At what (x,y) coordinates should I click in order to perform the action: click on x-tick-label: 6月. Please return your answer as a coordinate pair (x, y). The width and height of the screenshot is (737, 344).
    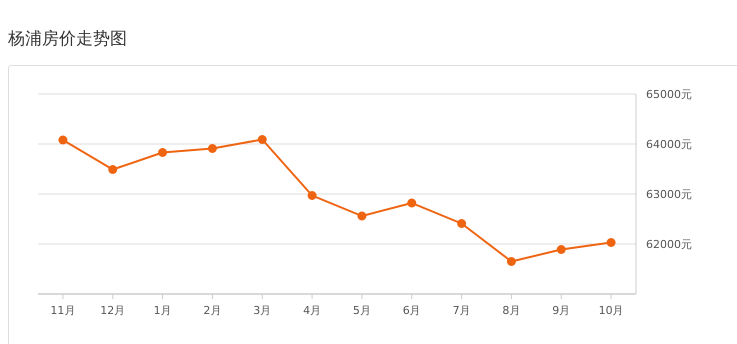
    Looking at the image, I should click on (411, 310).